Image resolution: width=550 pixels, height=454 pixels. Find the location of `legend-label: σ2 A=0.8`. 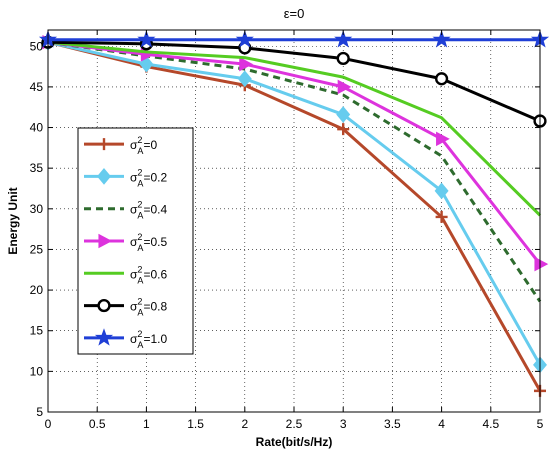

legend-label: σ2 A=0.8 is located at coordinates (148, 307).